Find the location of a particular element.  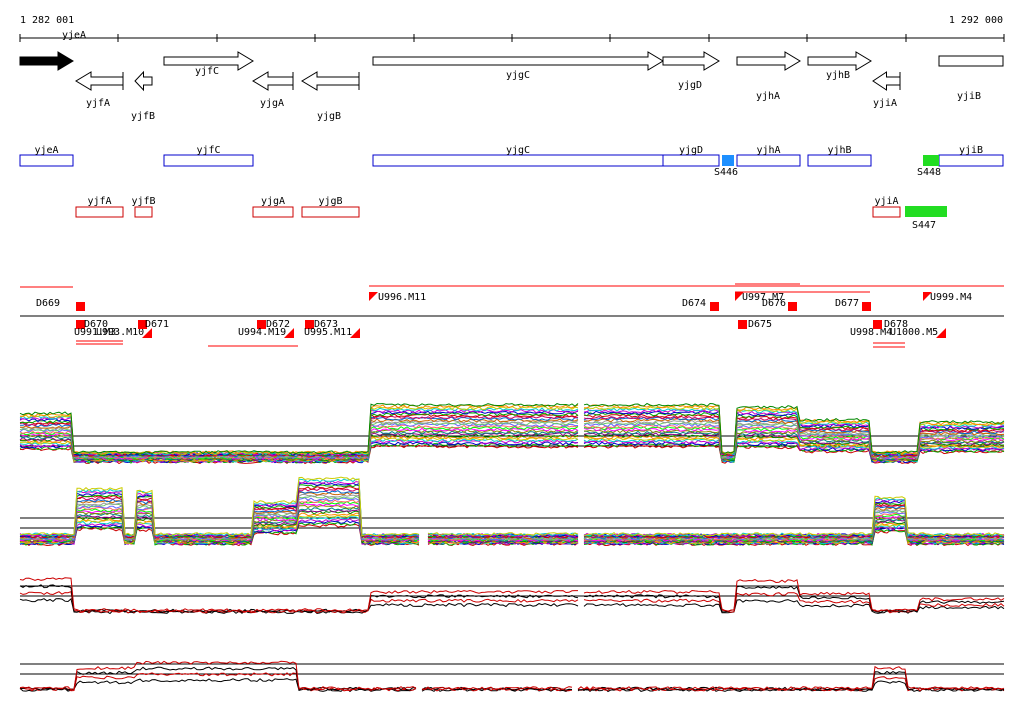

transcript-D669: D669 is located at coordinates (60, 304).